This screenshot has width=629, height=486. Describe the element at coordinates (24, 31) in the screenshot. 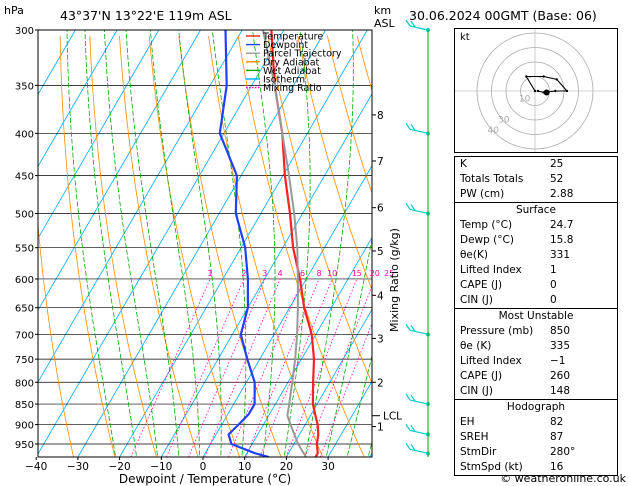

I see `pressure-tick-label: 300` at that location.